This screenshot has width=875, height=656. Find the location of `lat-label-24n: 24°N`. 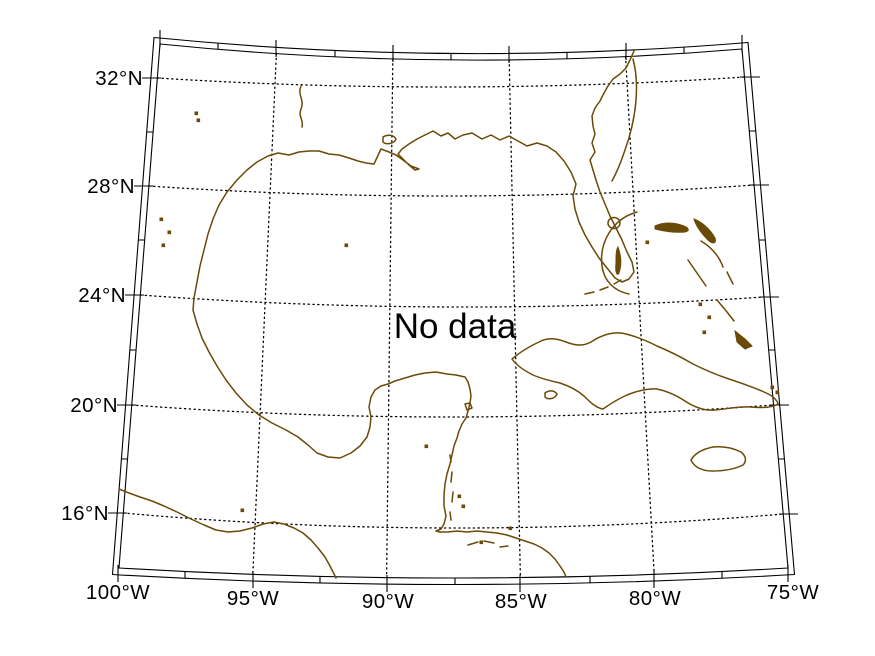

lat-label-24n: 24°N is located at coordinates (102, 295).